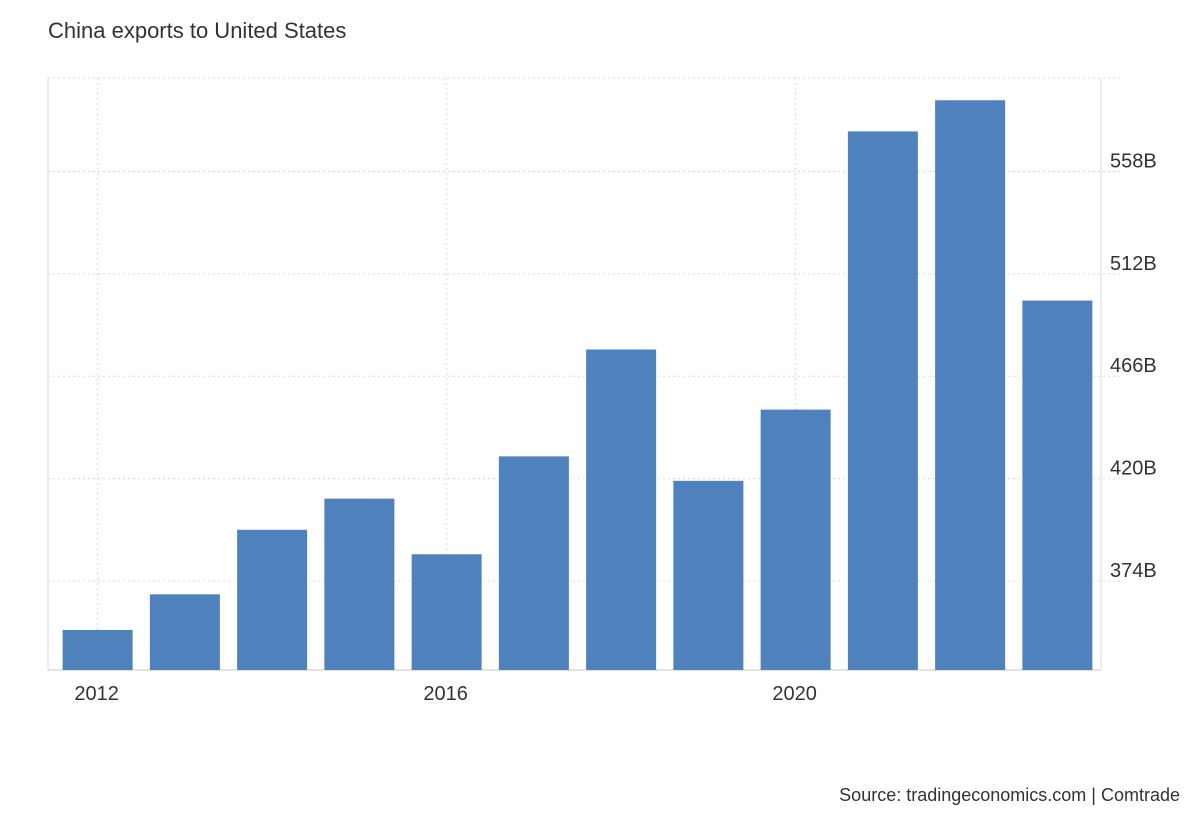  Describe the element at coordinates (1133, 264) in the screenshot. I see `y-tick-label: 512B` at that location.